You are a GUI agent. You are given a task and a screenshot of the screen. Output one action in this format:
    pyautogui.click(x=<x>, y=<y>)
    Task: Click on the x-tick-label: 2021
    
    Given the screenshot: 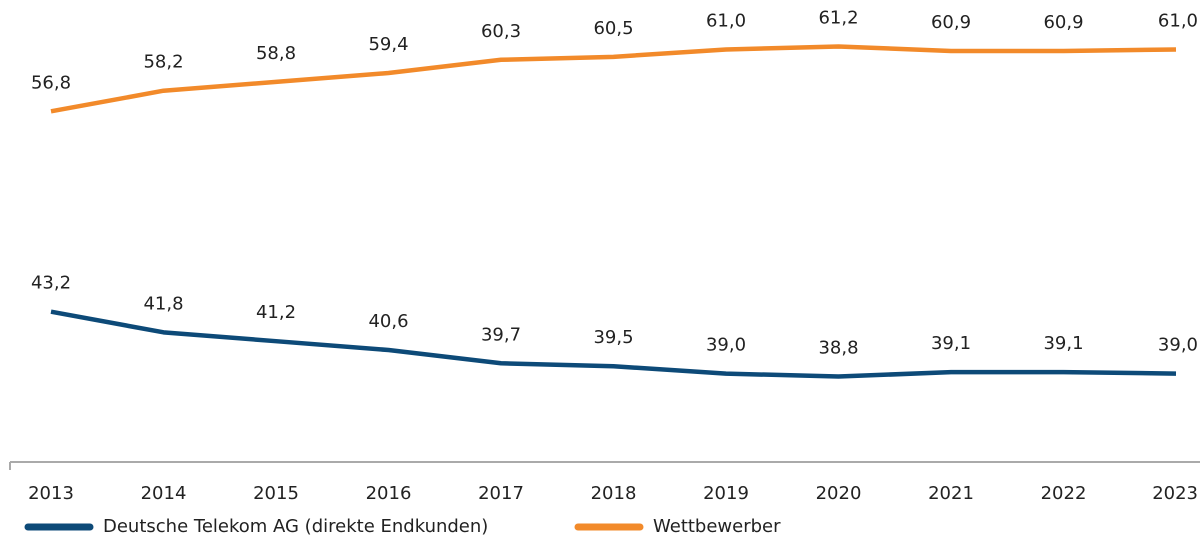 What is the action you would take?
    pyautogui.click(x=951, y=493)
    